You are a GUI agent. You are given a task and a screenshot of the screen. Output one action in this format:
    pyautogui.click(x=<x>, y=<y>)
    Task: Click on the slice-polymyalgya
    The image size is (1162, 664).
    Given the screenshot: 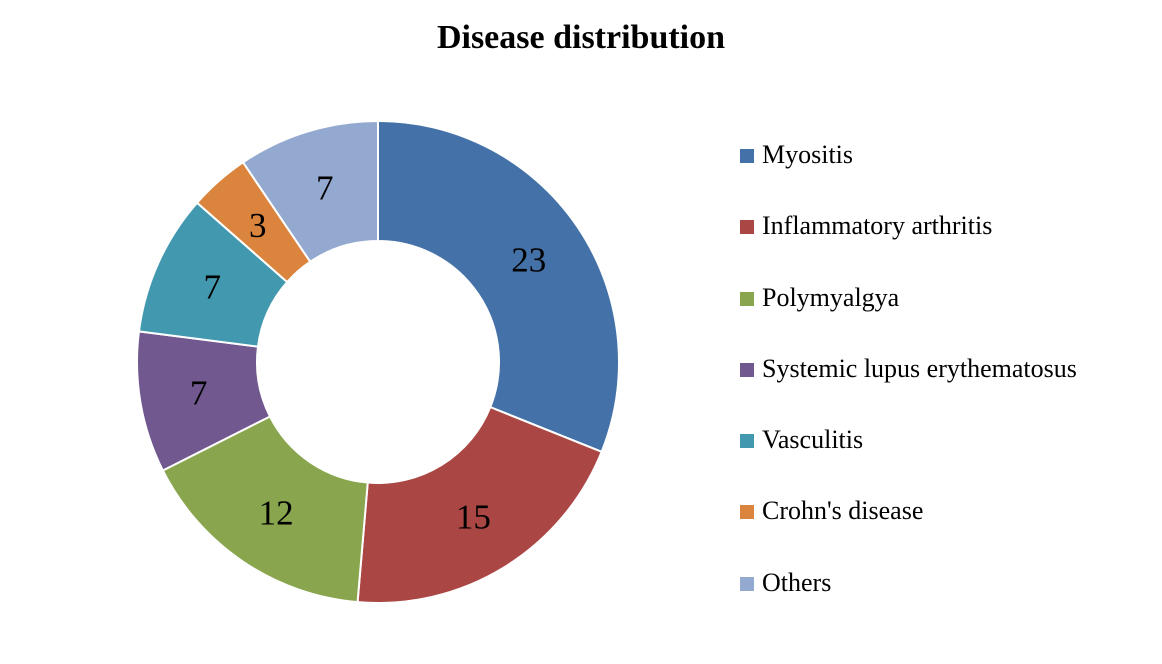 What is the action you would take?
    pyautogui.click(x=265, y=509)
    